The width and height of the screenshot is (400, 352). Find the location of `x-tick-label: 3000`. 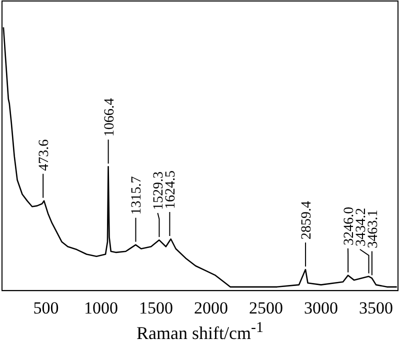

x-tick-label: 3000 is located at coordinates (321, 308).